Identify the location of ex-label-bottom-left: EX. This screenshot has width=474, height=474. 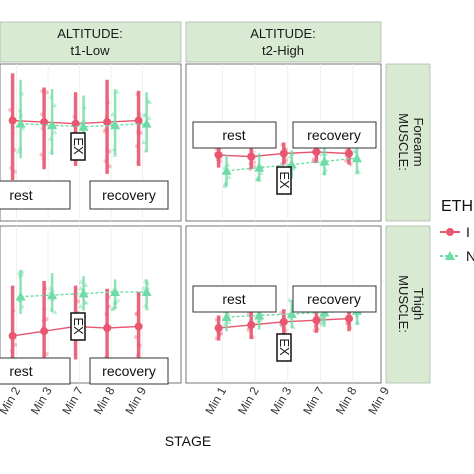
(78, 326).